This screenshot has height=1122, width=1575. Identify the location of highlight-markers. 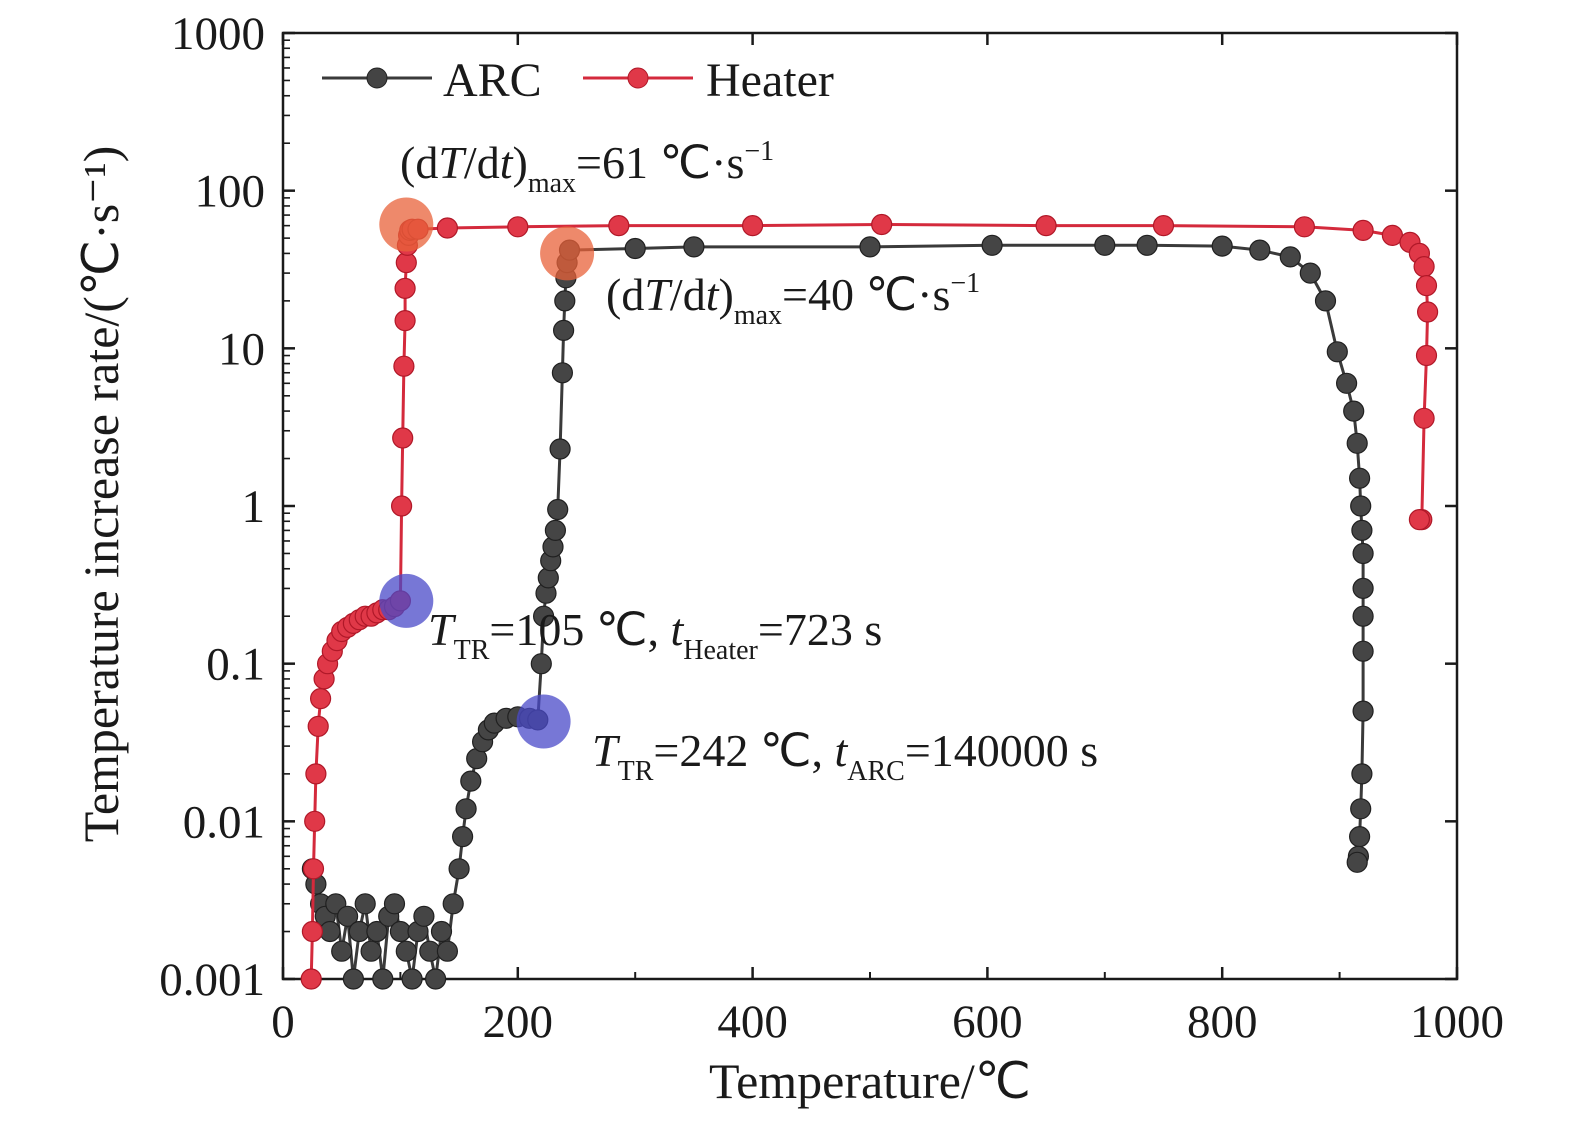
(487, 473).